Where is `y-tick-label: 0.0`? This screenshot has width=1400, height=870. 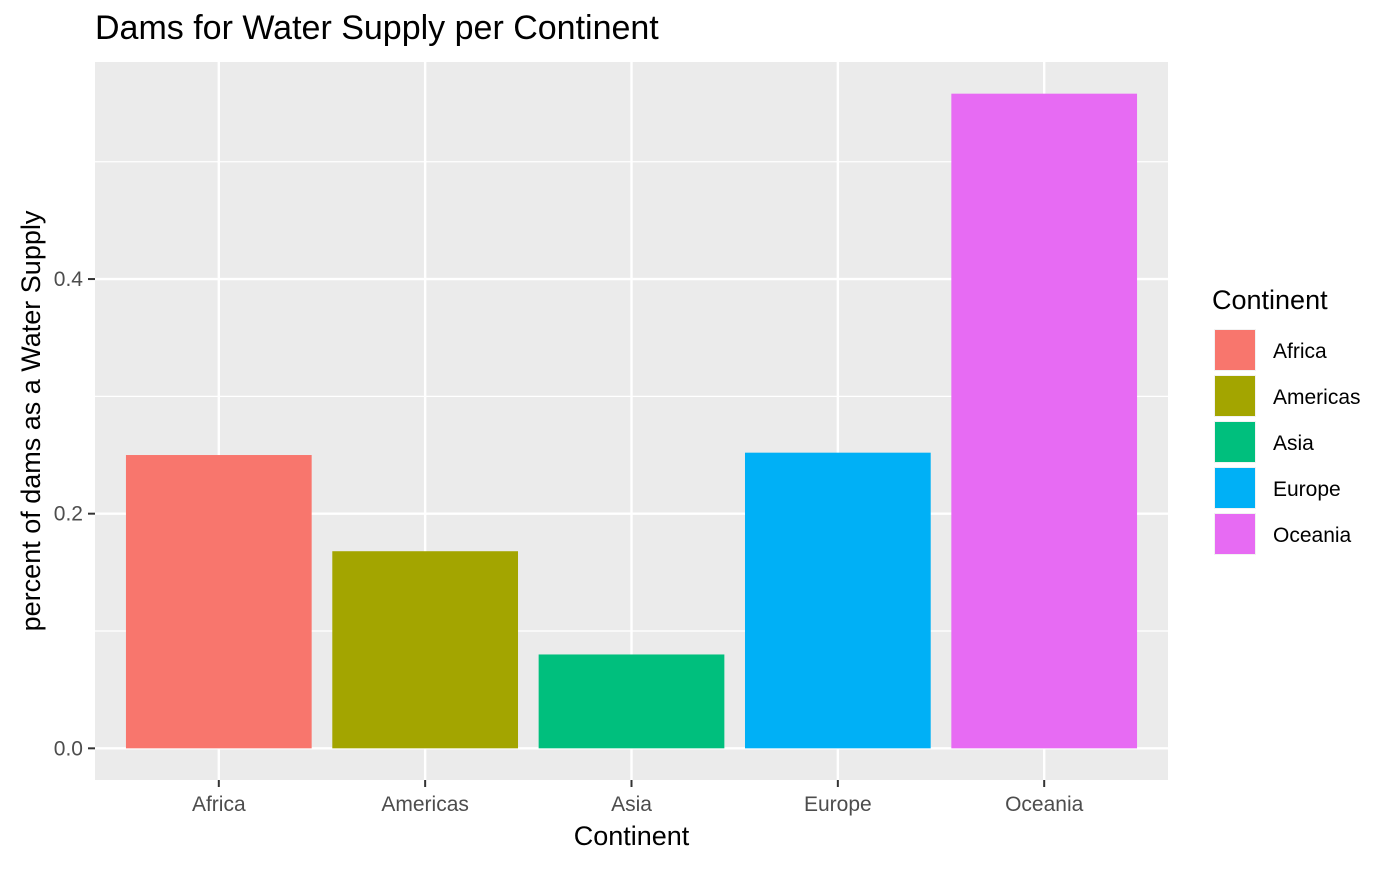
y-tick-label: 0.0 is located at coordinates (68, 748).